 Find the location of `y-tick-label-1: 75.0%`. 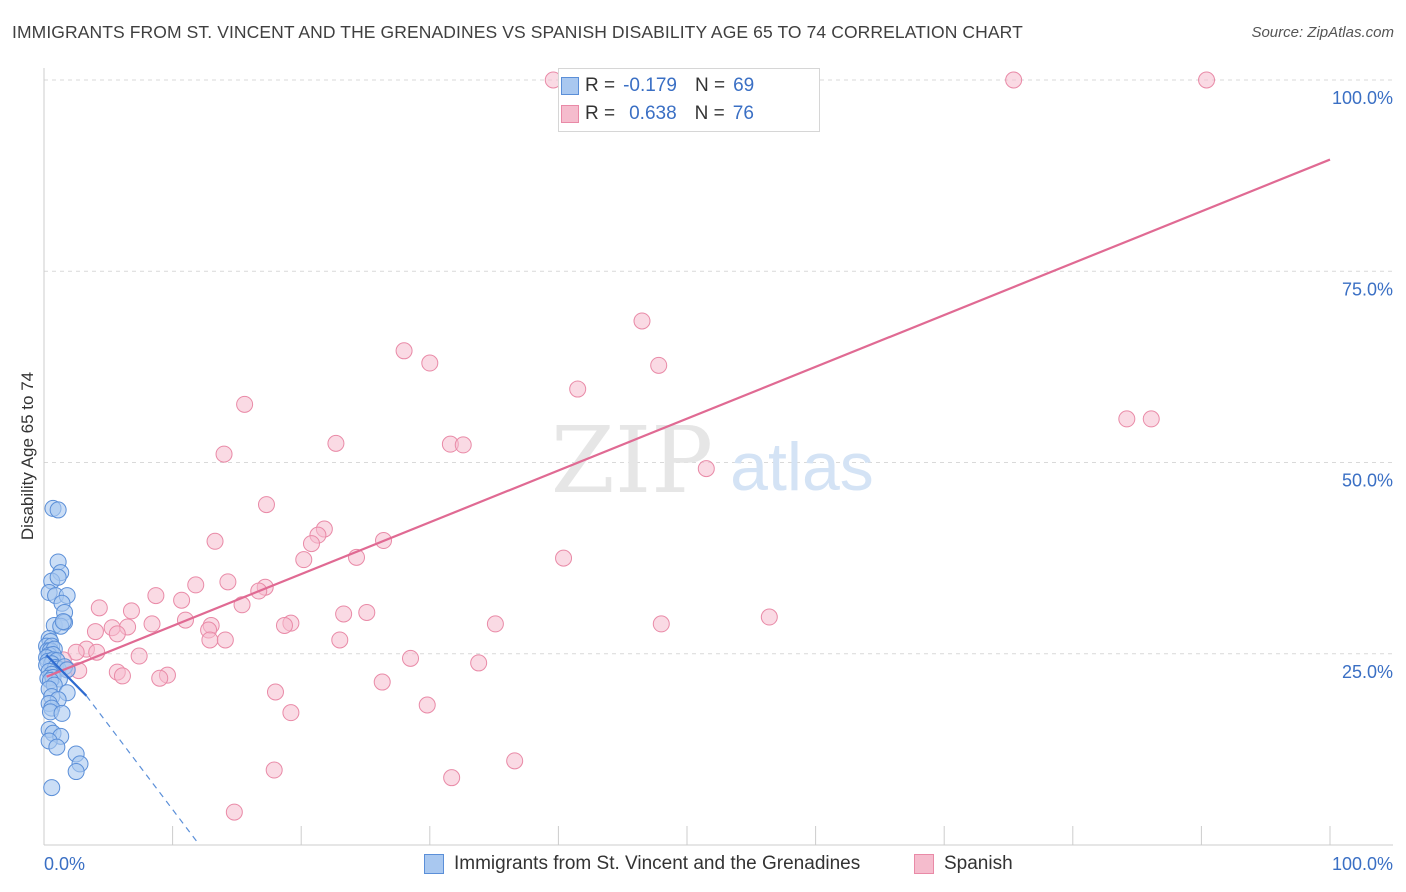

y-tick-label-1: 75.0% is located at coordinates (1367, 289).